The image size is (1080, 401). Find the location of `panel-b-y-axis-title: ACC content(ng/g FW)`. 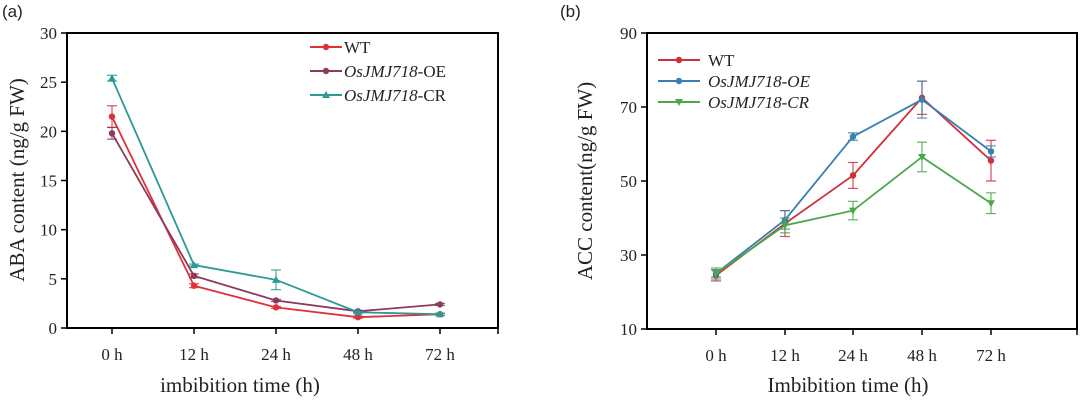

panel-b-y-axis-title: ACC content(ng/g FW) is located at coordinates (585, 181).